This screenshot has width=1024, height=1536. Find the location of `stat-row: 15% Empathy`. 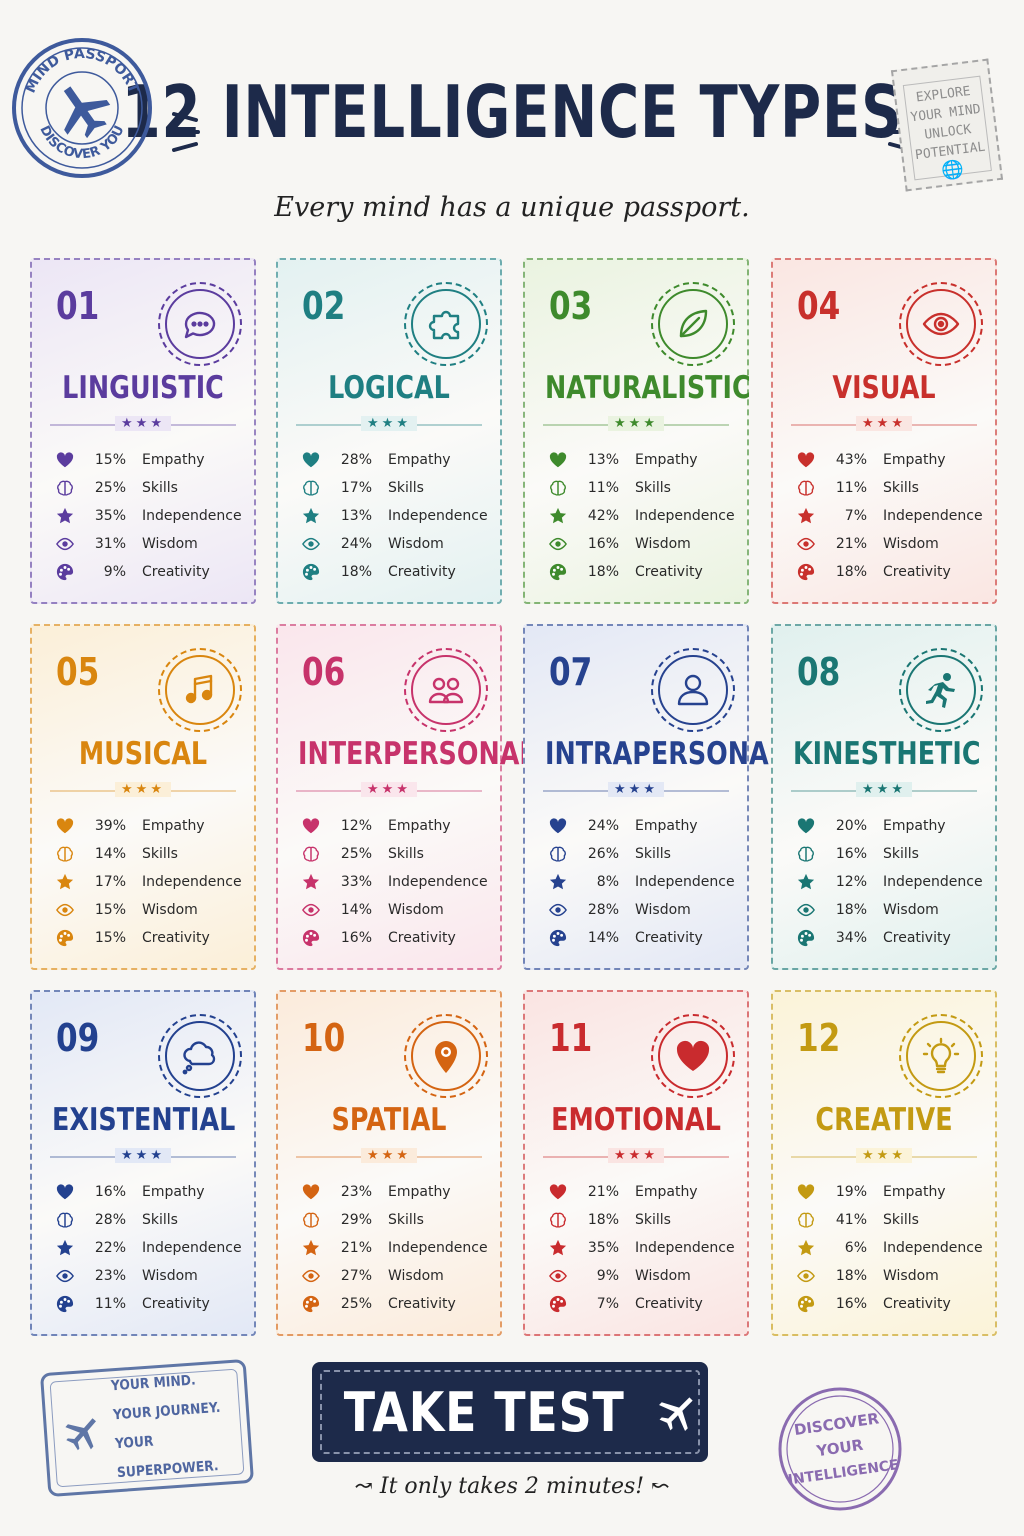

stat-row: 15% Empathy is located at coordinates (149, 460).